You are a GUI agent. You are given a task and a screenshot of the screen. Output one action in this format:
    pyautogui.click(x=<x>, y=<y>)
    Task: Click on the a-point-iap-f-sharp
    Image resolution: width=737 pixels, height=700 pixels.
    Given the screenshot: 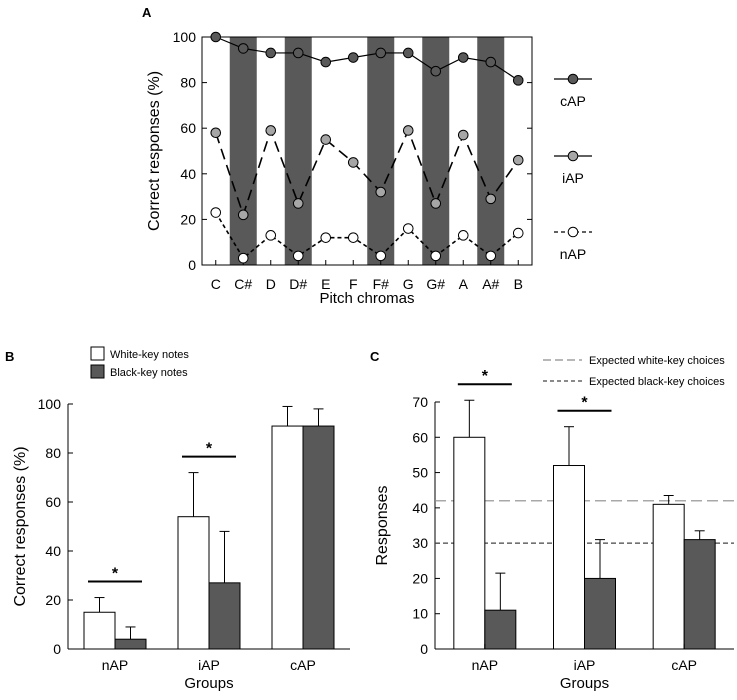 What is the action you would take?
    pyautogui.click(x=381, y=192)
    